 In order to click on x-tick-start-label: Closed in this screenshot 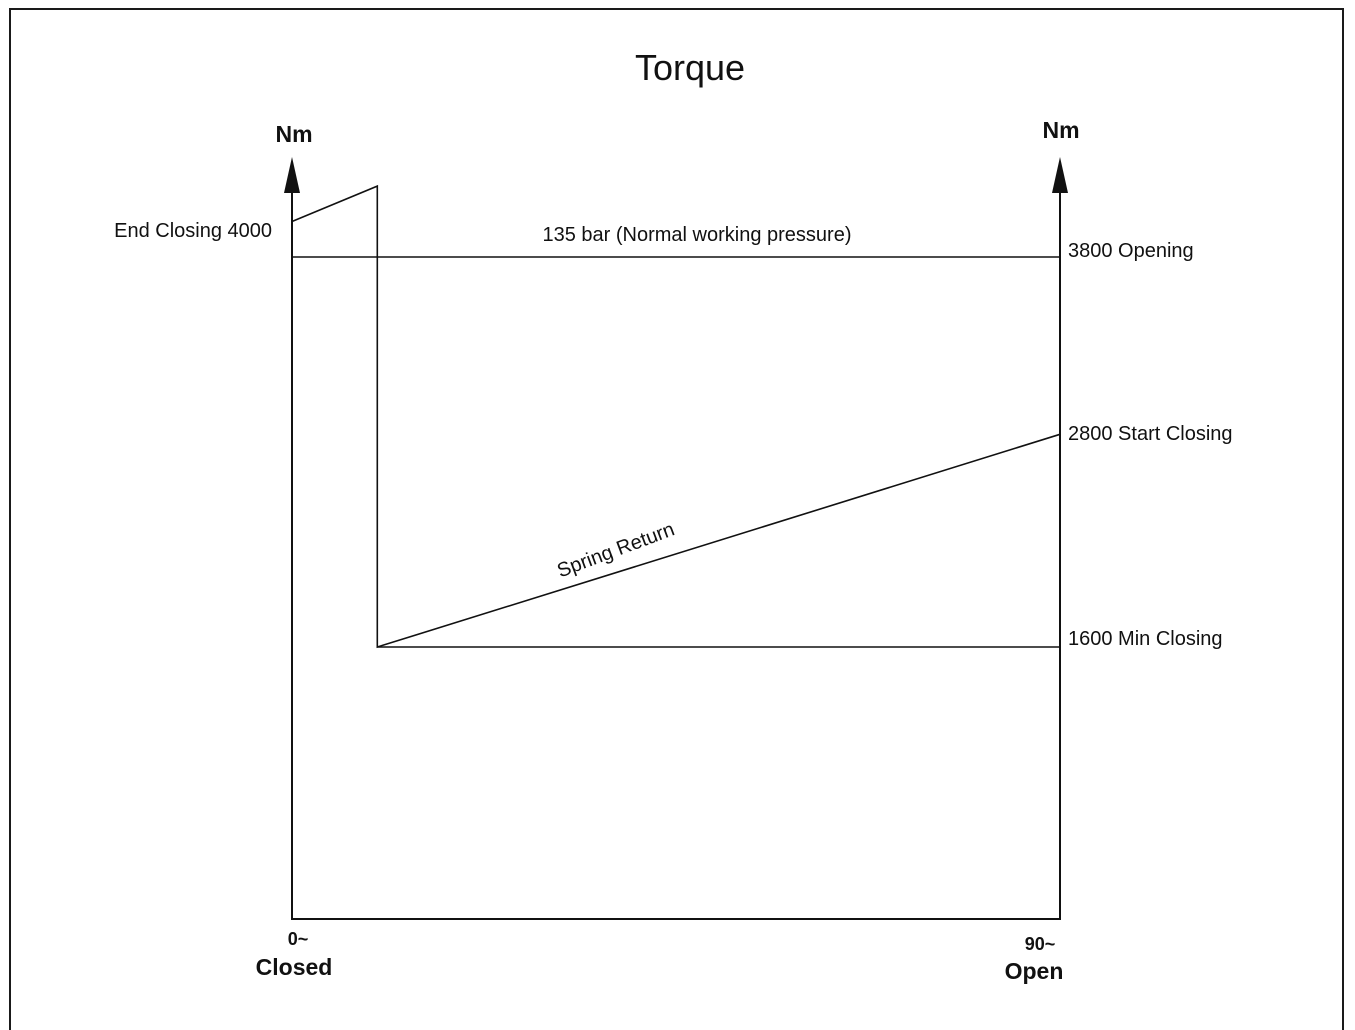, I will do `click(294, 967)`.